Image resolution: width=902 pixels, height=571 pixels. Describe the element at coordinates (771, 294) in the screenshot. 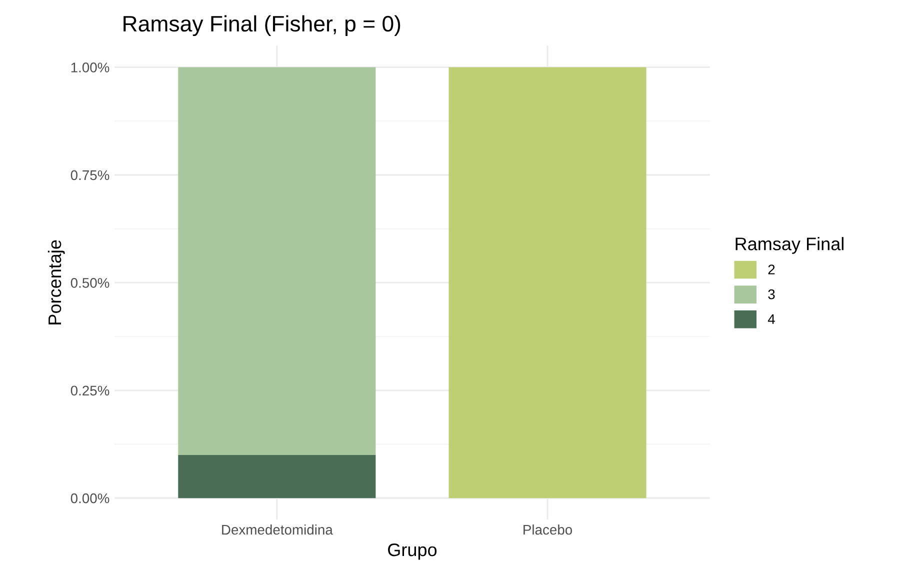

I see `legend-label: 3` at that location.